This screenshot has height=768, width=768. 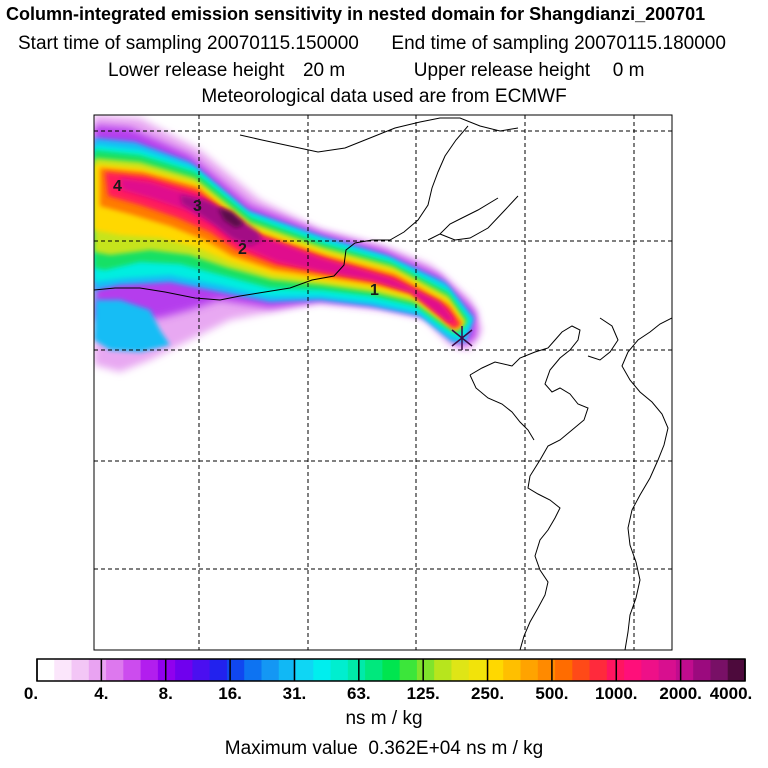 I want to click on colorbar-outline, so click(x=391, y=670).